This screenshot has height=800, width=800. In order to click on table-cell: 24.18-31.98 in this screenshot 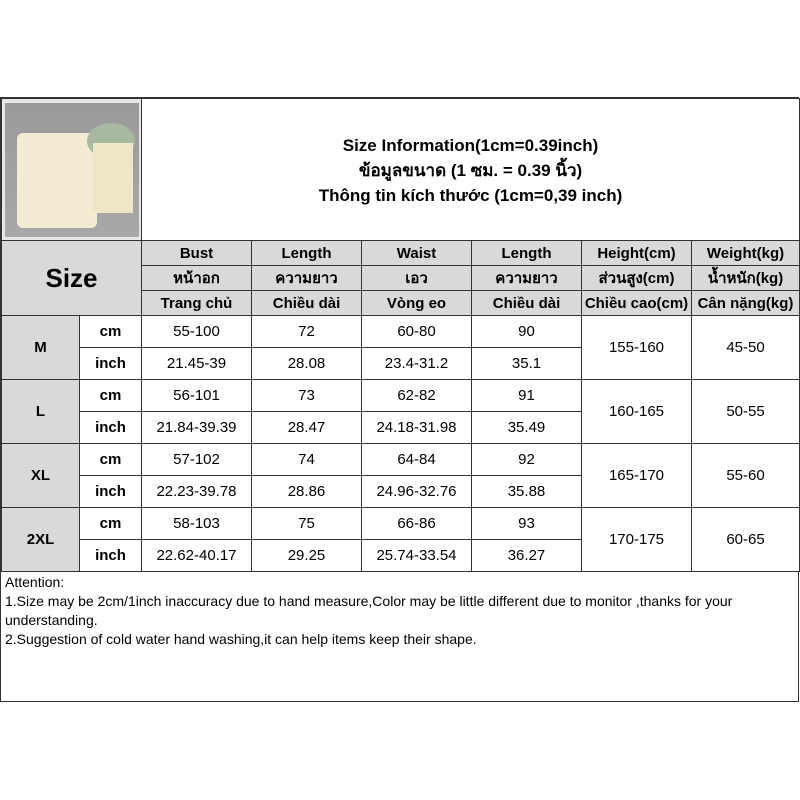, I will do `click(416, 427)`.